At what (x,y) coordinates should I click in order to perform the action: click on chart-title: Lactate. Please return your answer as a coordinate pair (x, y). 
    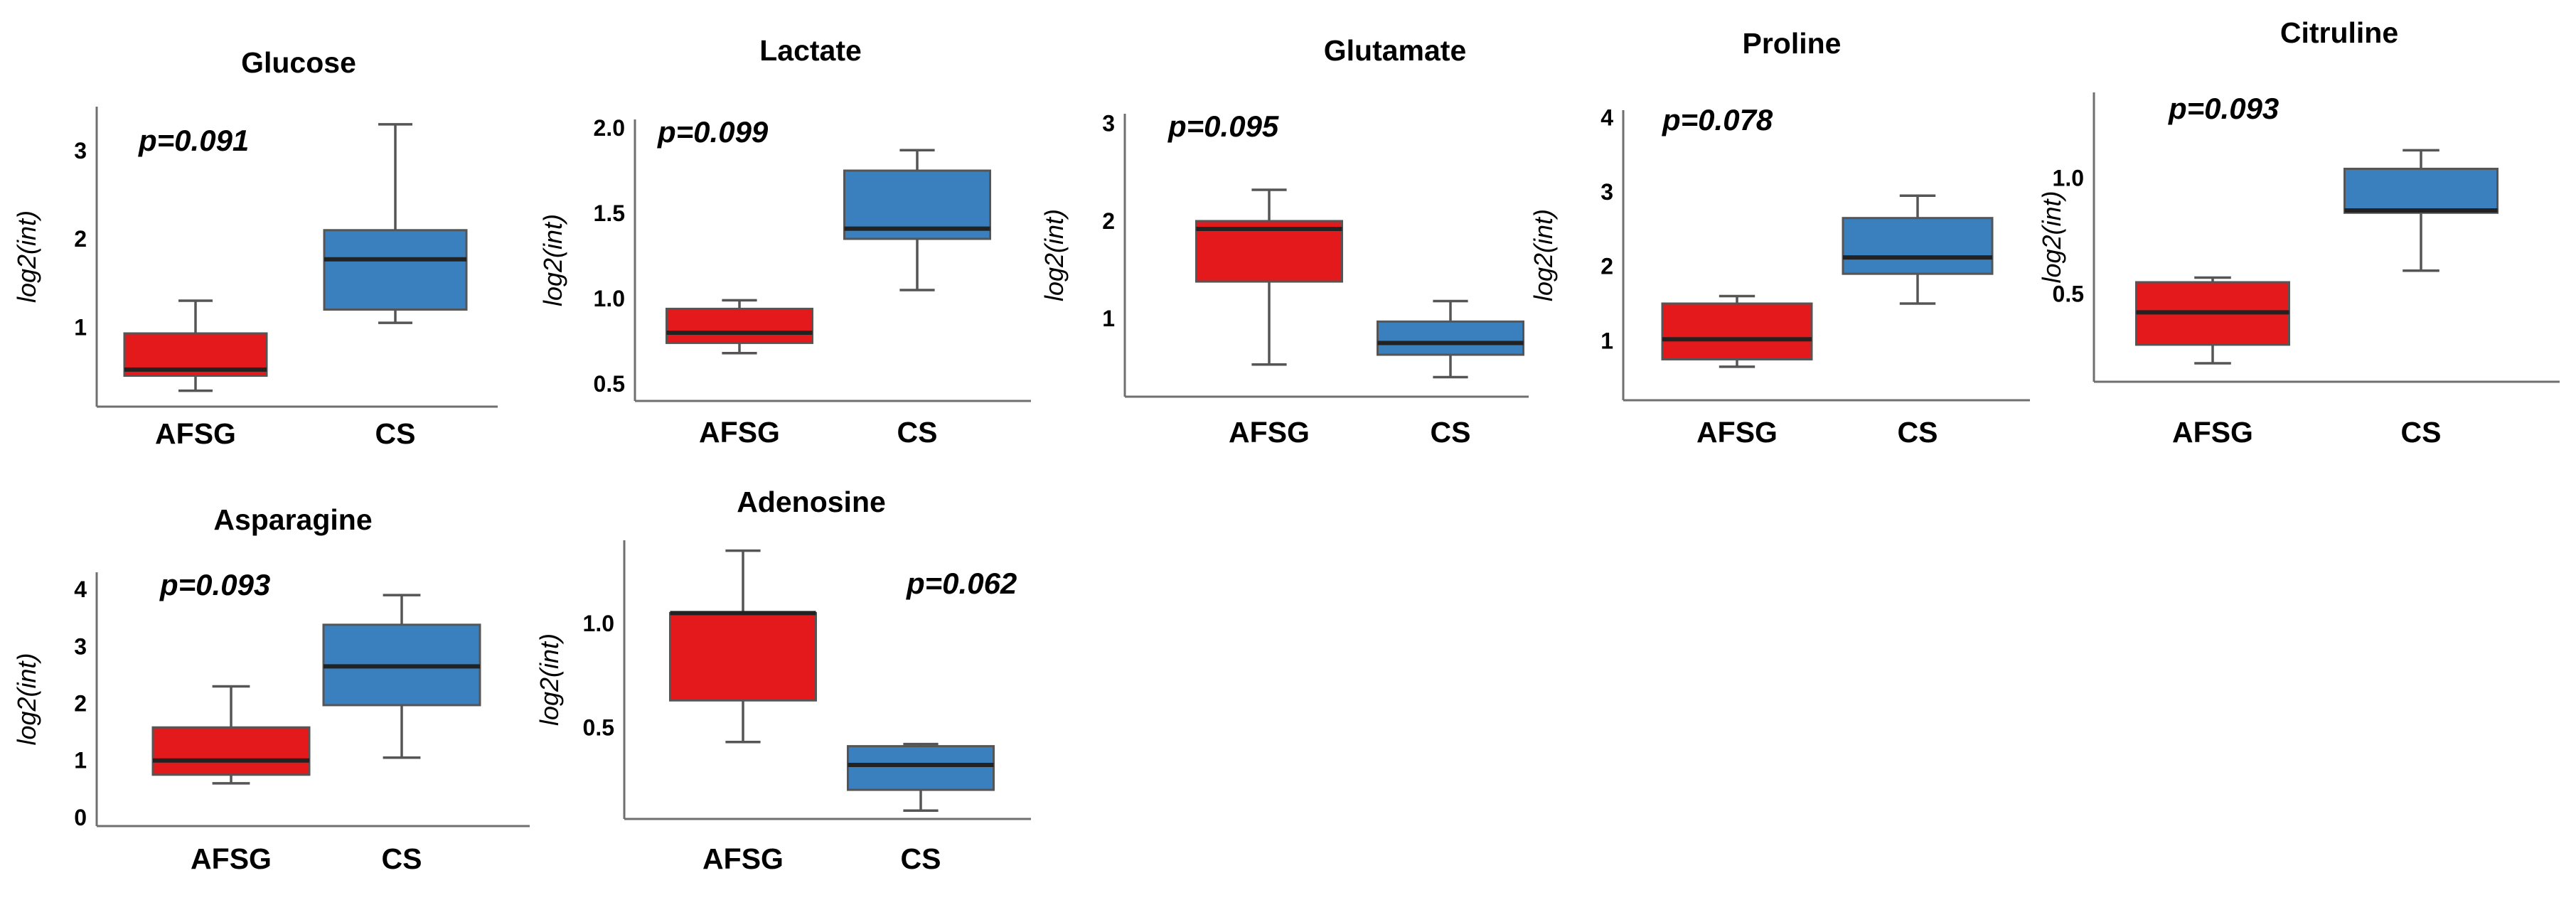
    Looking at the image, I should click on (811, 51).